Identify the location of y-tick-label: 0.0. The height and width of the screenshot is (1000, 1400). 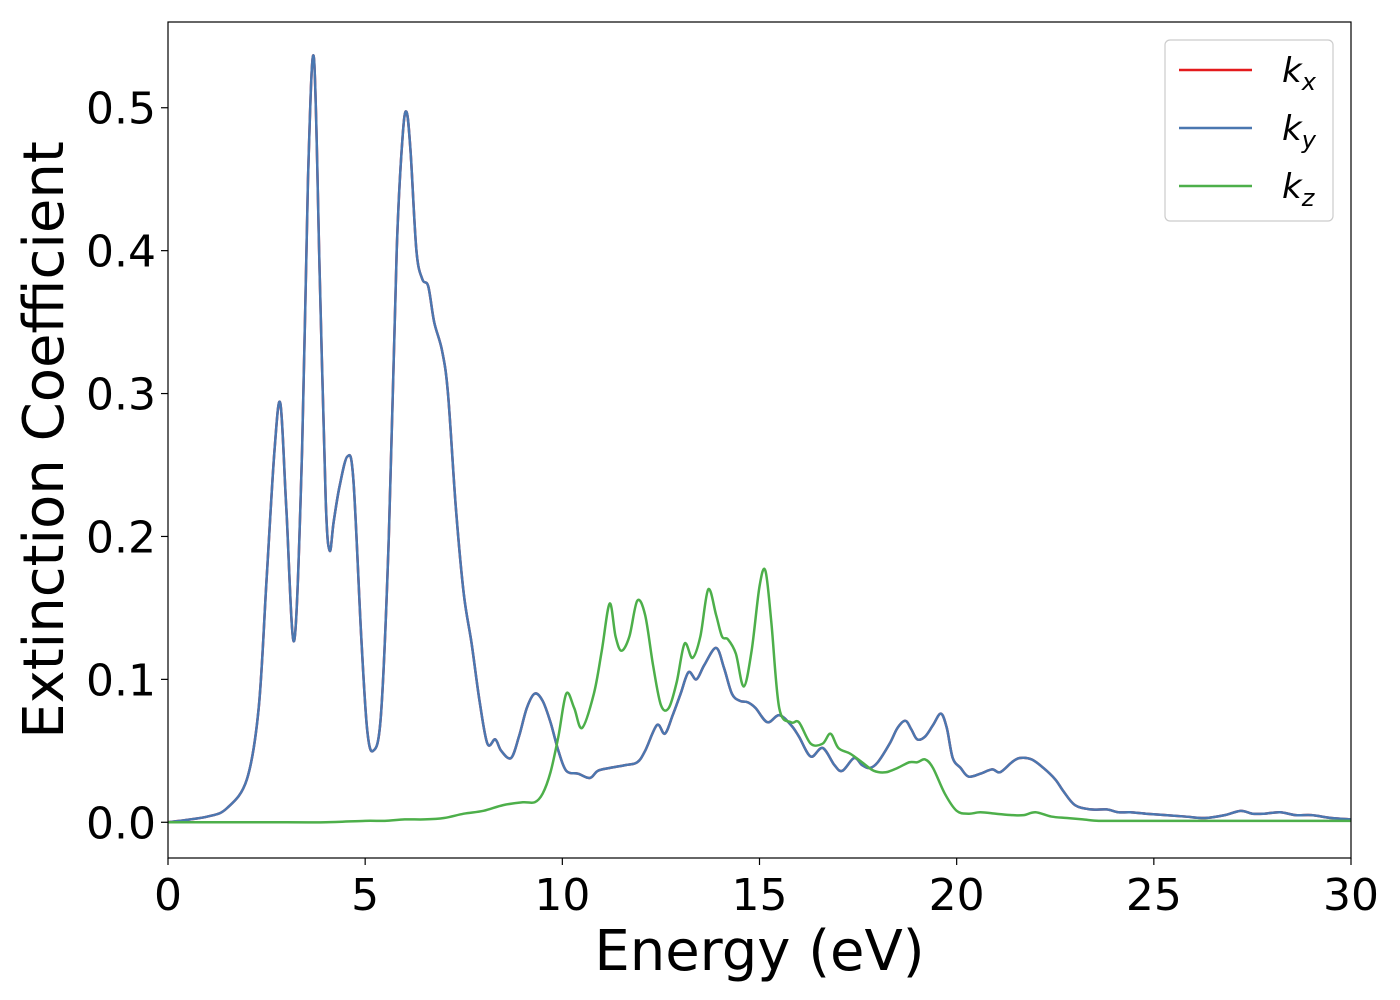
(121, 823).